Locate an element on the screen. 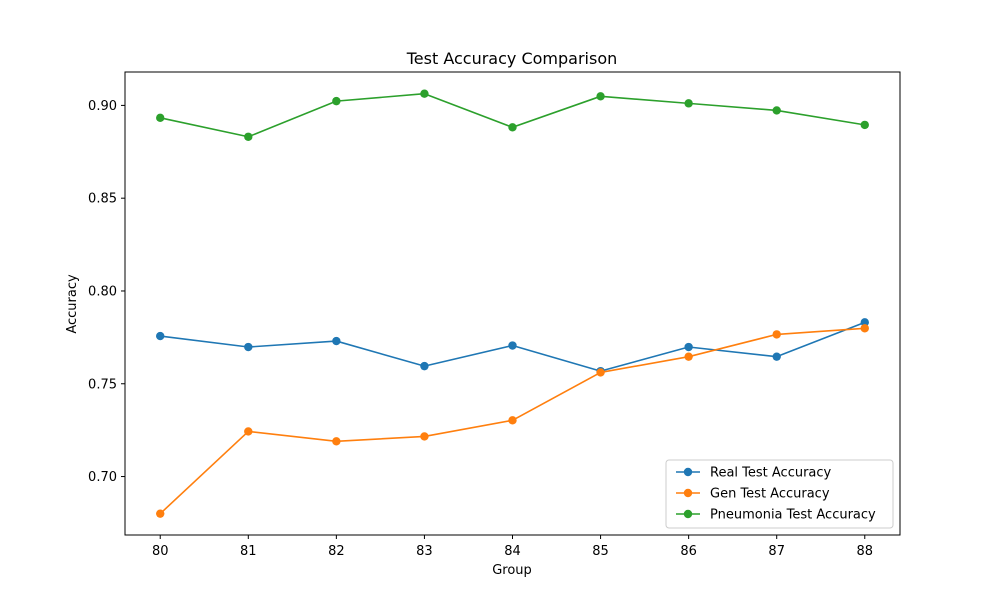  x-tick-label: 88 is located at coordinates (864, 551).